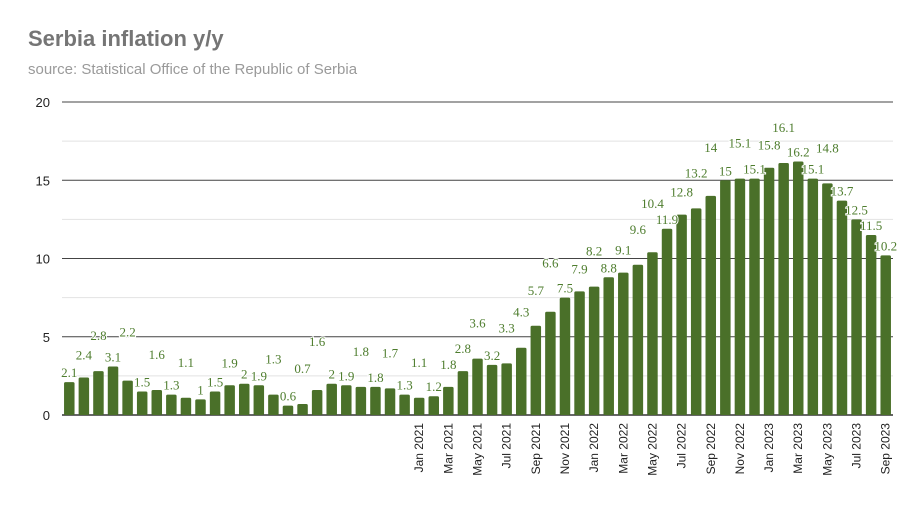 The image size is (900, 510). Describe the element at coordinates (623, 250) in the screenshot. I see `data-label: 9.1` at that location.